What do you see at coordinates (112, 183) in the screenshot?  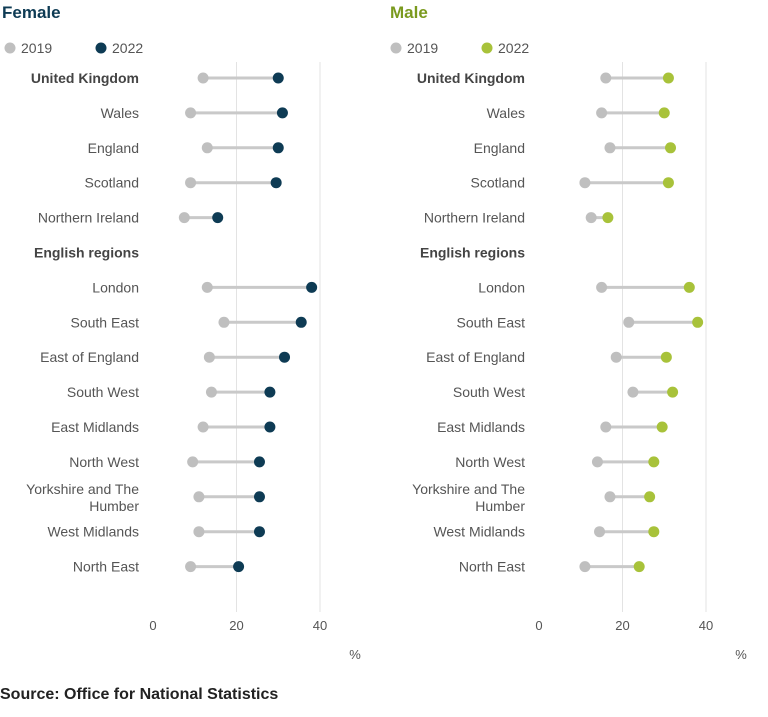 I see `row-label-scotland: Scotland` at bounding box center [112, 183].